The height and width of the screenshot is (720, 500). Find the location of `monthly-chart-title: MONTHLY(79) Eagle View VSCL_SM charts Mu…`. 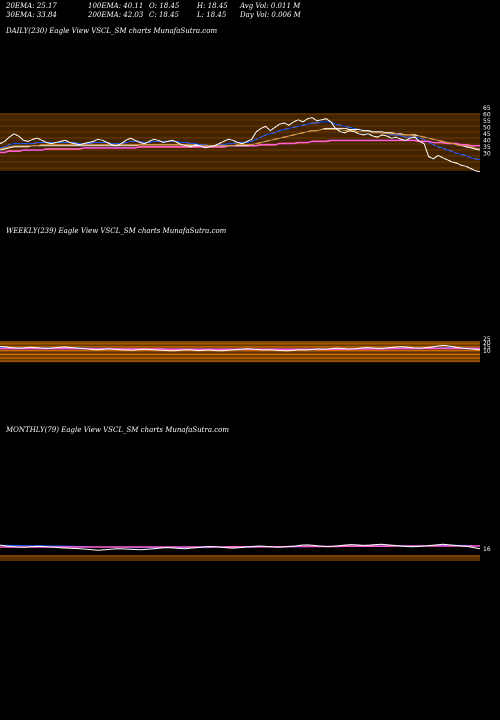

monthly-chart-title: MONTHLY(79) Eagle View VSCL_SM charts Mu… is located at coordinates (117, 430).